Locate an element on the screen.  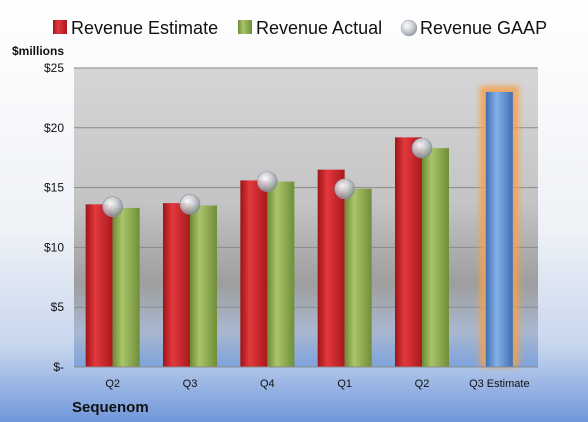
legend-swatch-revenue-gaap is located at coordinates (409, 28).